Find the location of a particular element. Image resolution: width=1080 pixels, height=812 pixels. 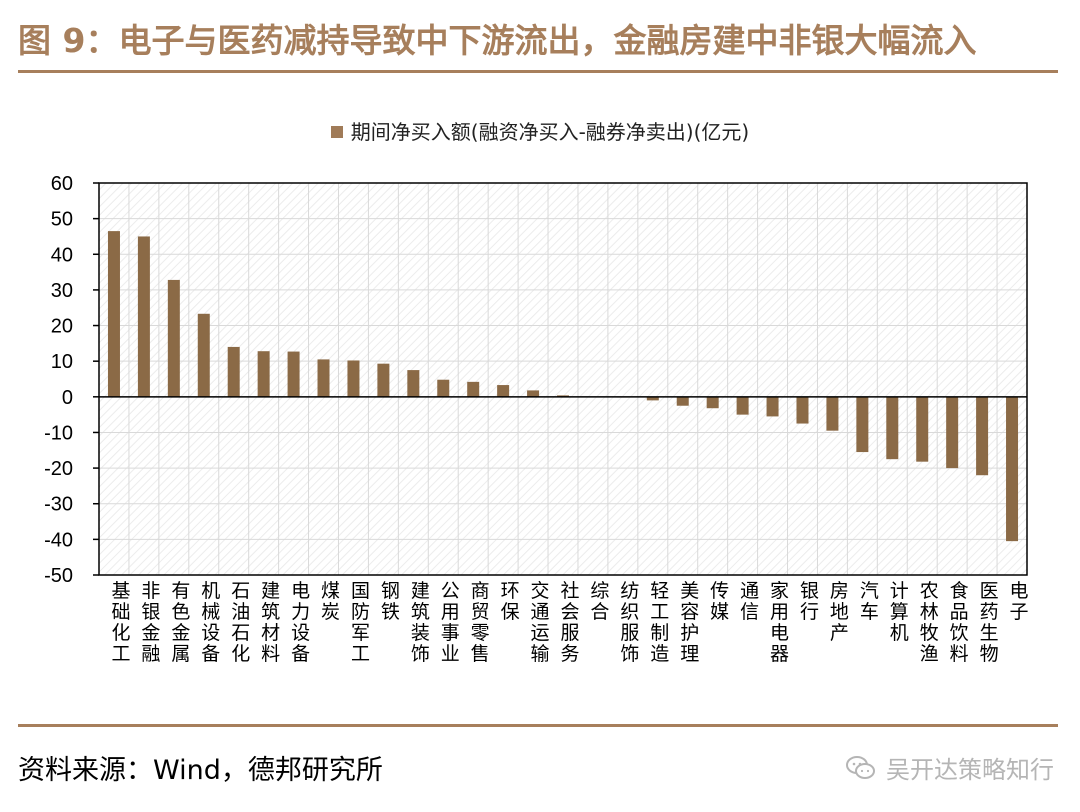

y-tick-label: 30 is located at coordinates (62, 291).